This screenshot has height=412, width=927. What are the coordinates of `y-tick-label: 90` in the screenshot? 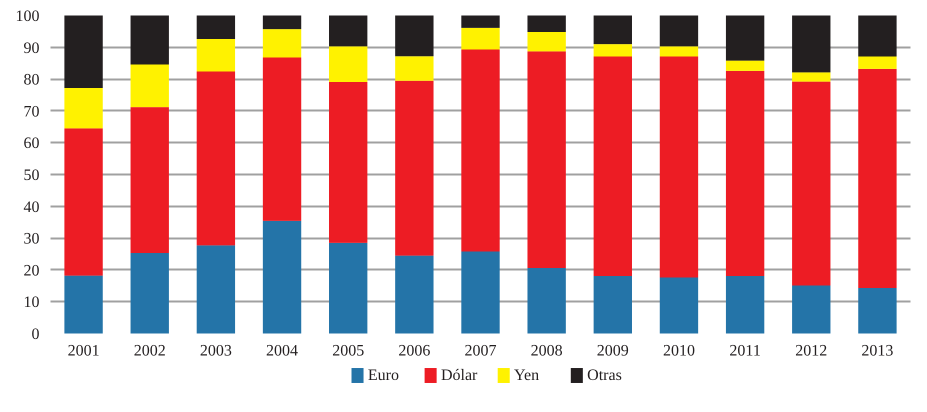 It's located at (32, 48).